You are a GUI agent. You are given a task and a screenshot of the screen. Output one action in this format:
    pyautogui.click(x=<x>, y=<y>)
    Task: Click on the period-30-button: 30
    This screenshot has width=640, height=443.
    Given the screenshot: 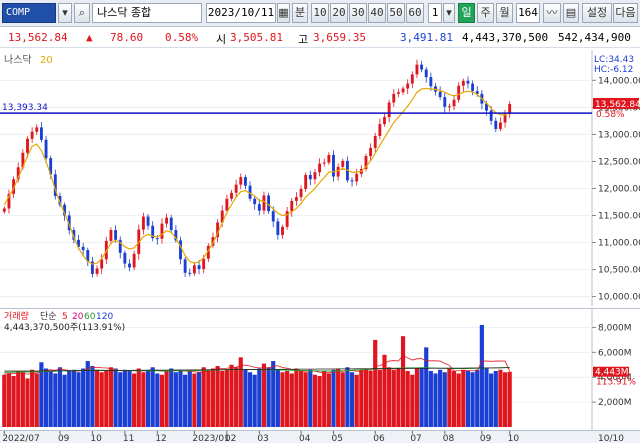 What is the action you would take?
    pyautogui.click(x=358, y=13)
    